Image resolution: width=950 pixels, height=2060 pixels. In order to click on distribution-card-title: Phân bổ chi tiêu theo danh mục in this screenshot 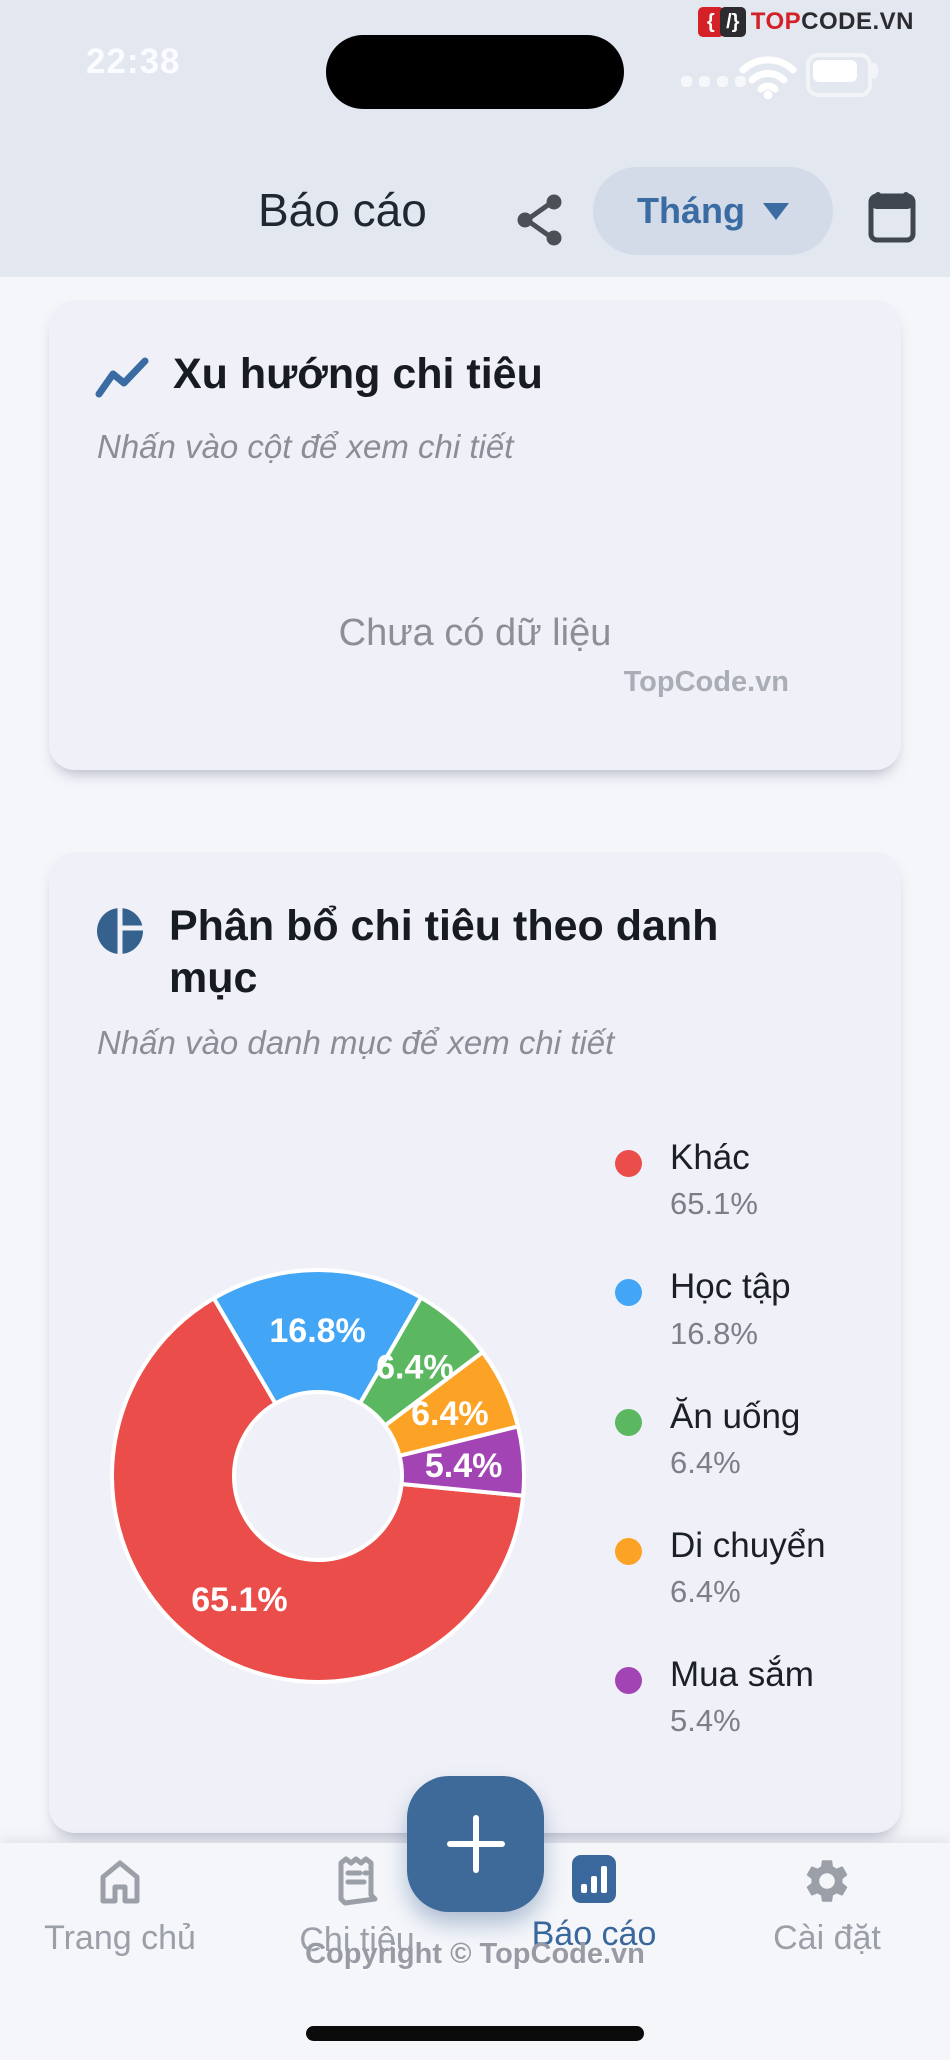, I will do `click(444, 952)`.